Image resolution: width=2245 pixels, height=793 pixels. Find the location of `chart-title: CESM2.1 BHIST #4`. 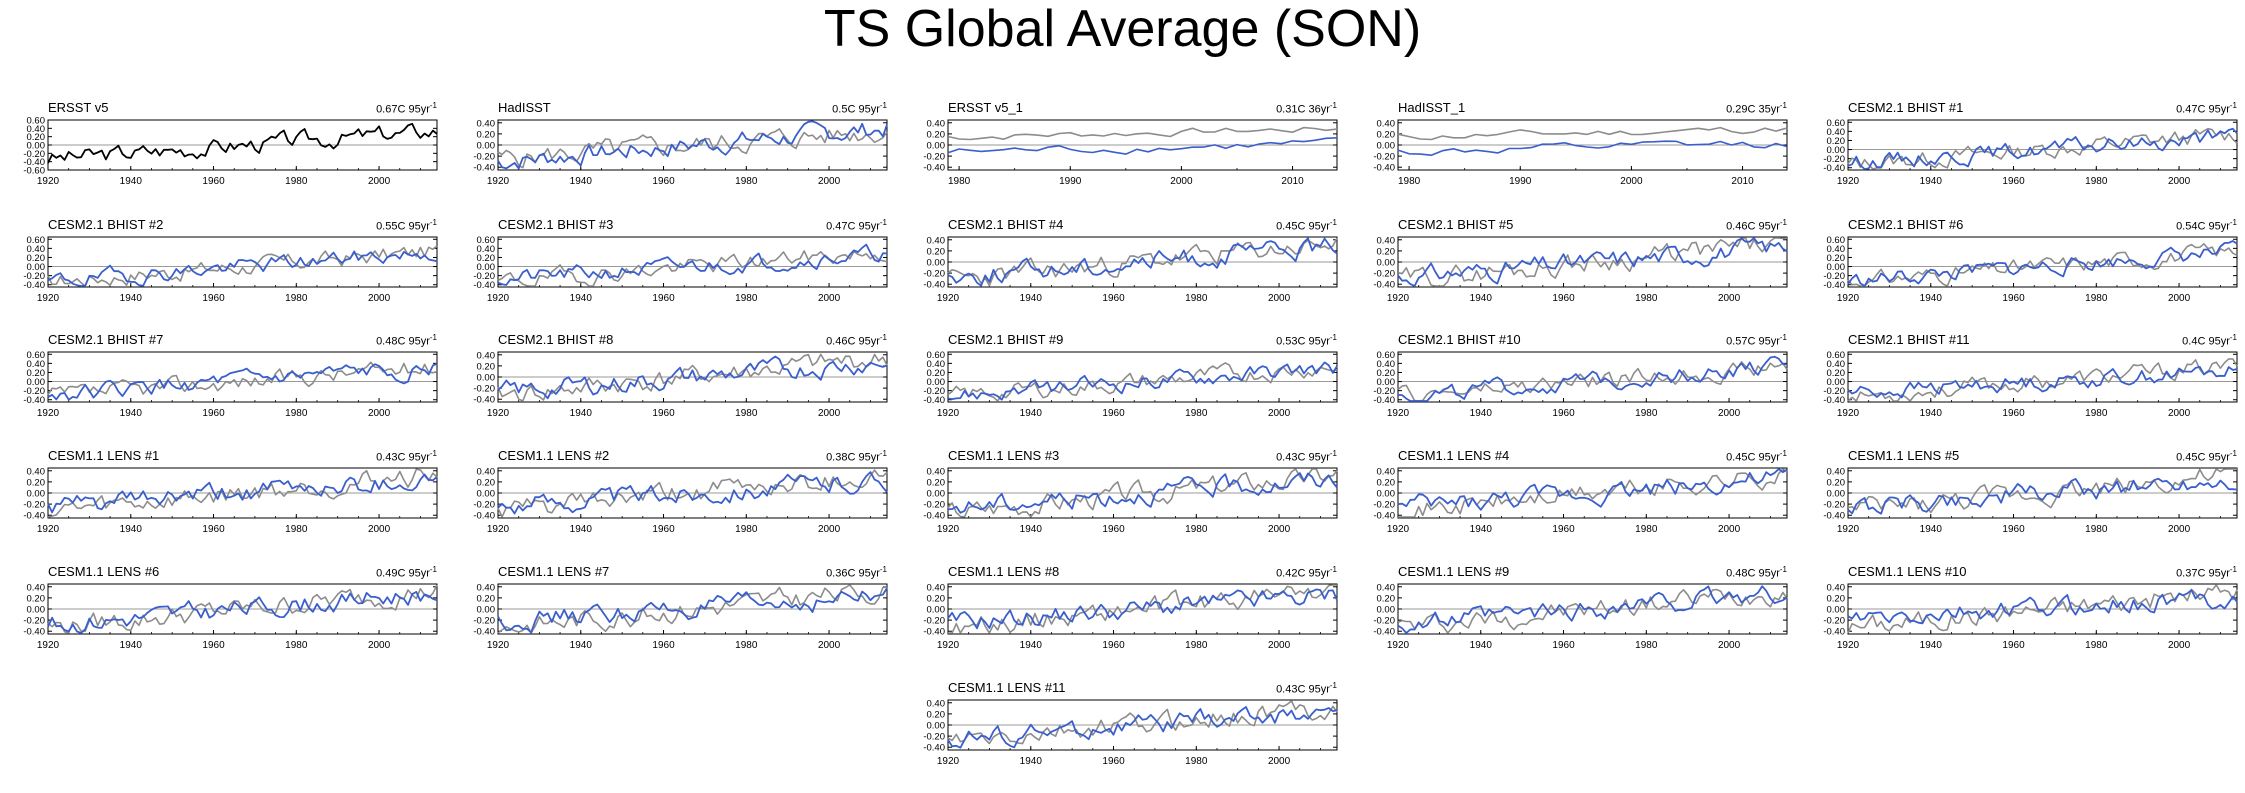

chart-title: CESM2.1 BHIST #4 is located at coordinates (1006, 224).